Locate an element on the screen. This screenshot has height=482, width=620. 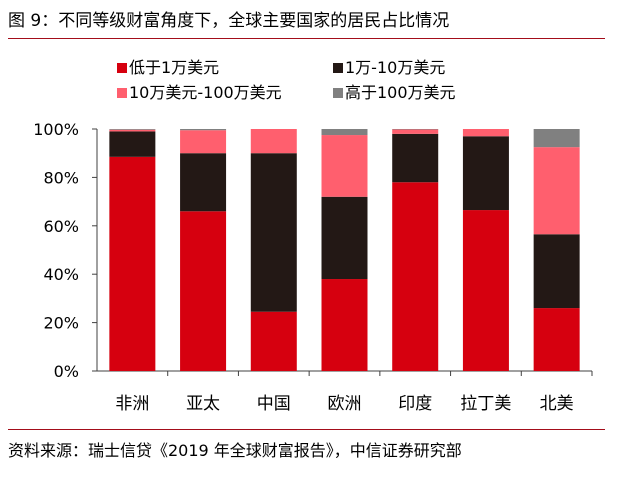
legend: 低于1万美元 1万-10万美元 10万美元-100万美元 高于100万美元 is located at coordinates (286, 80).